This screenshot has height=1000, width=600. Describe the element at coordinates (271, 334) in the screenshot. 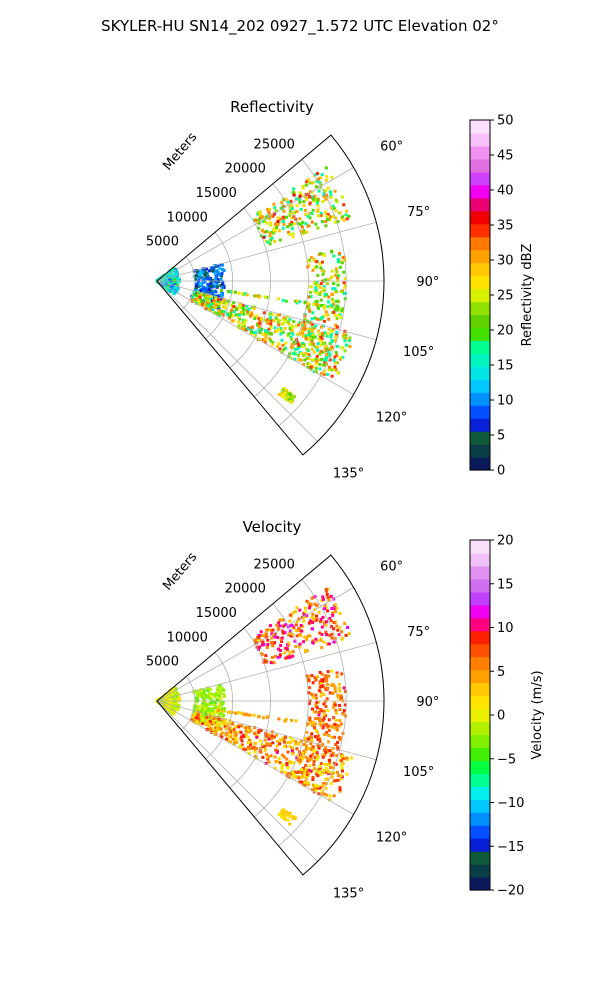

I see `echo-feature` at that location.